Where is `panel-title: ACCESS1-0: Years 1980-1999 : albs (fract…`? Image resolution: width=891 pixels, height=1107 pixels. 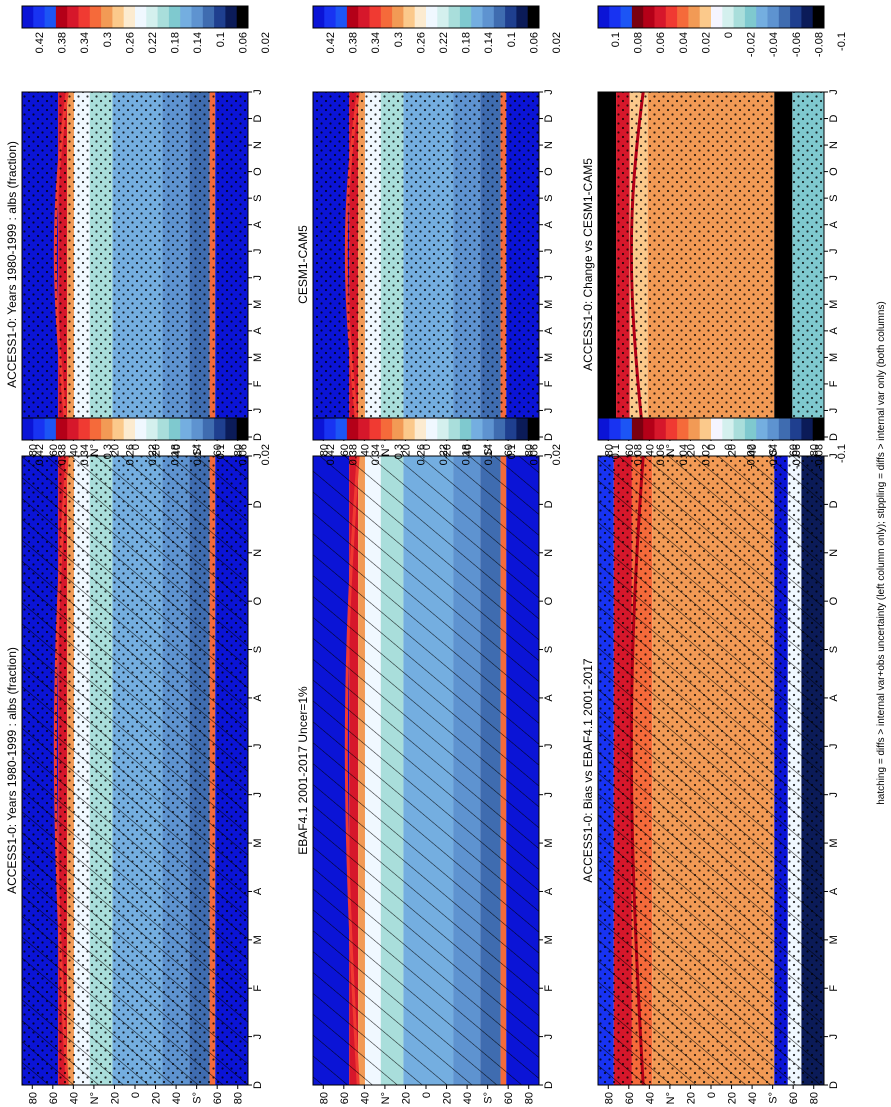
panel-title: ACCESS1-0: Years 1980-1999 : albs (fract… is located at coordinates (12, 770).